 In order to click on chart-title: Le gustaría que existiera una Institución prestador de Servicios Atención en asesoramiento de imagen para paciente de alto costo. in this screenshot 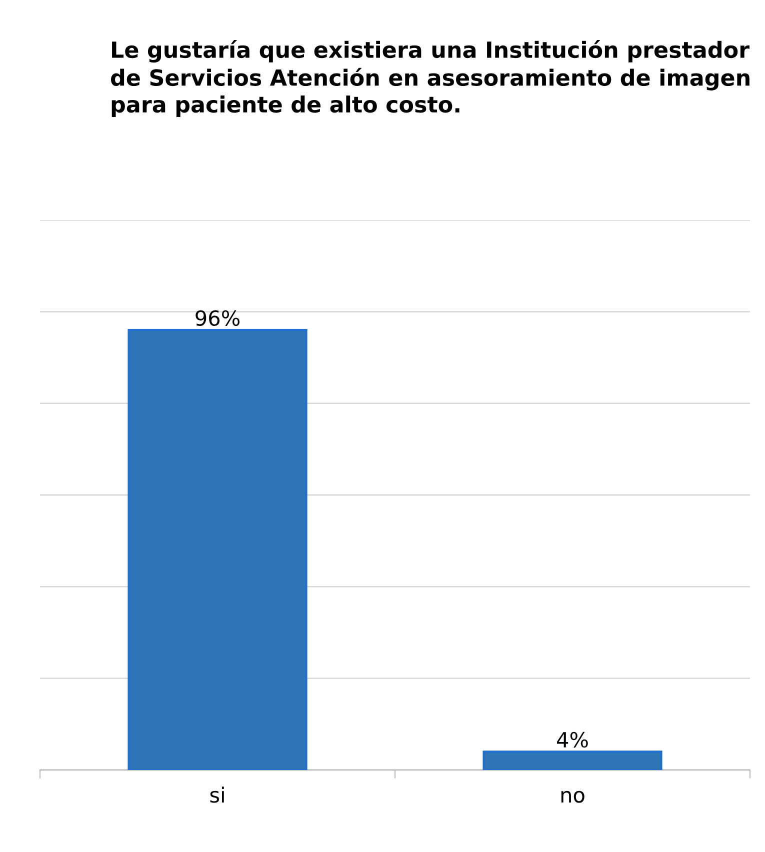, I will do `click(430, 79)`.